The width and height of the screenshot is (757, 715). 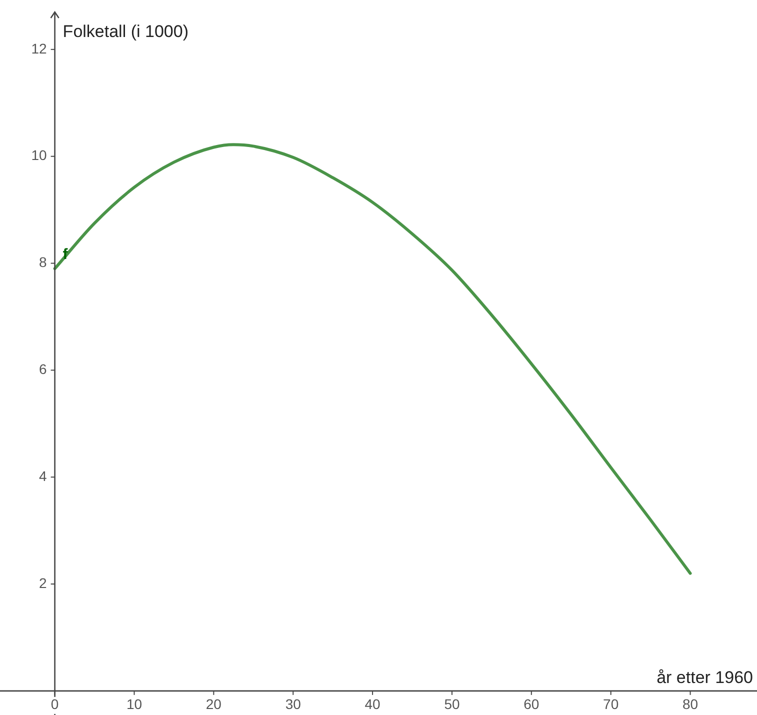 I want to click on x-tick-label: 40, so click(x=372, y=704).